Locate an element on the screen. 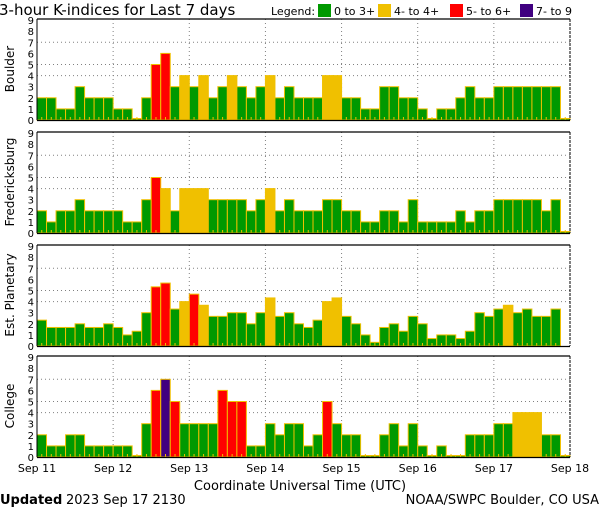  x-tick-label: Sep 15 is located at coordinates (341, 468).